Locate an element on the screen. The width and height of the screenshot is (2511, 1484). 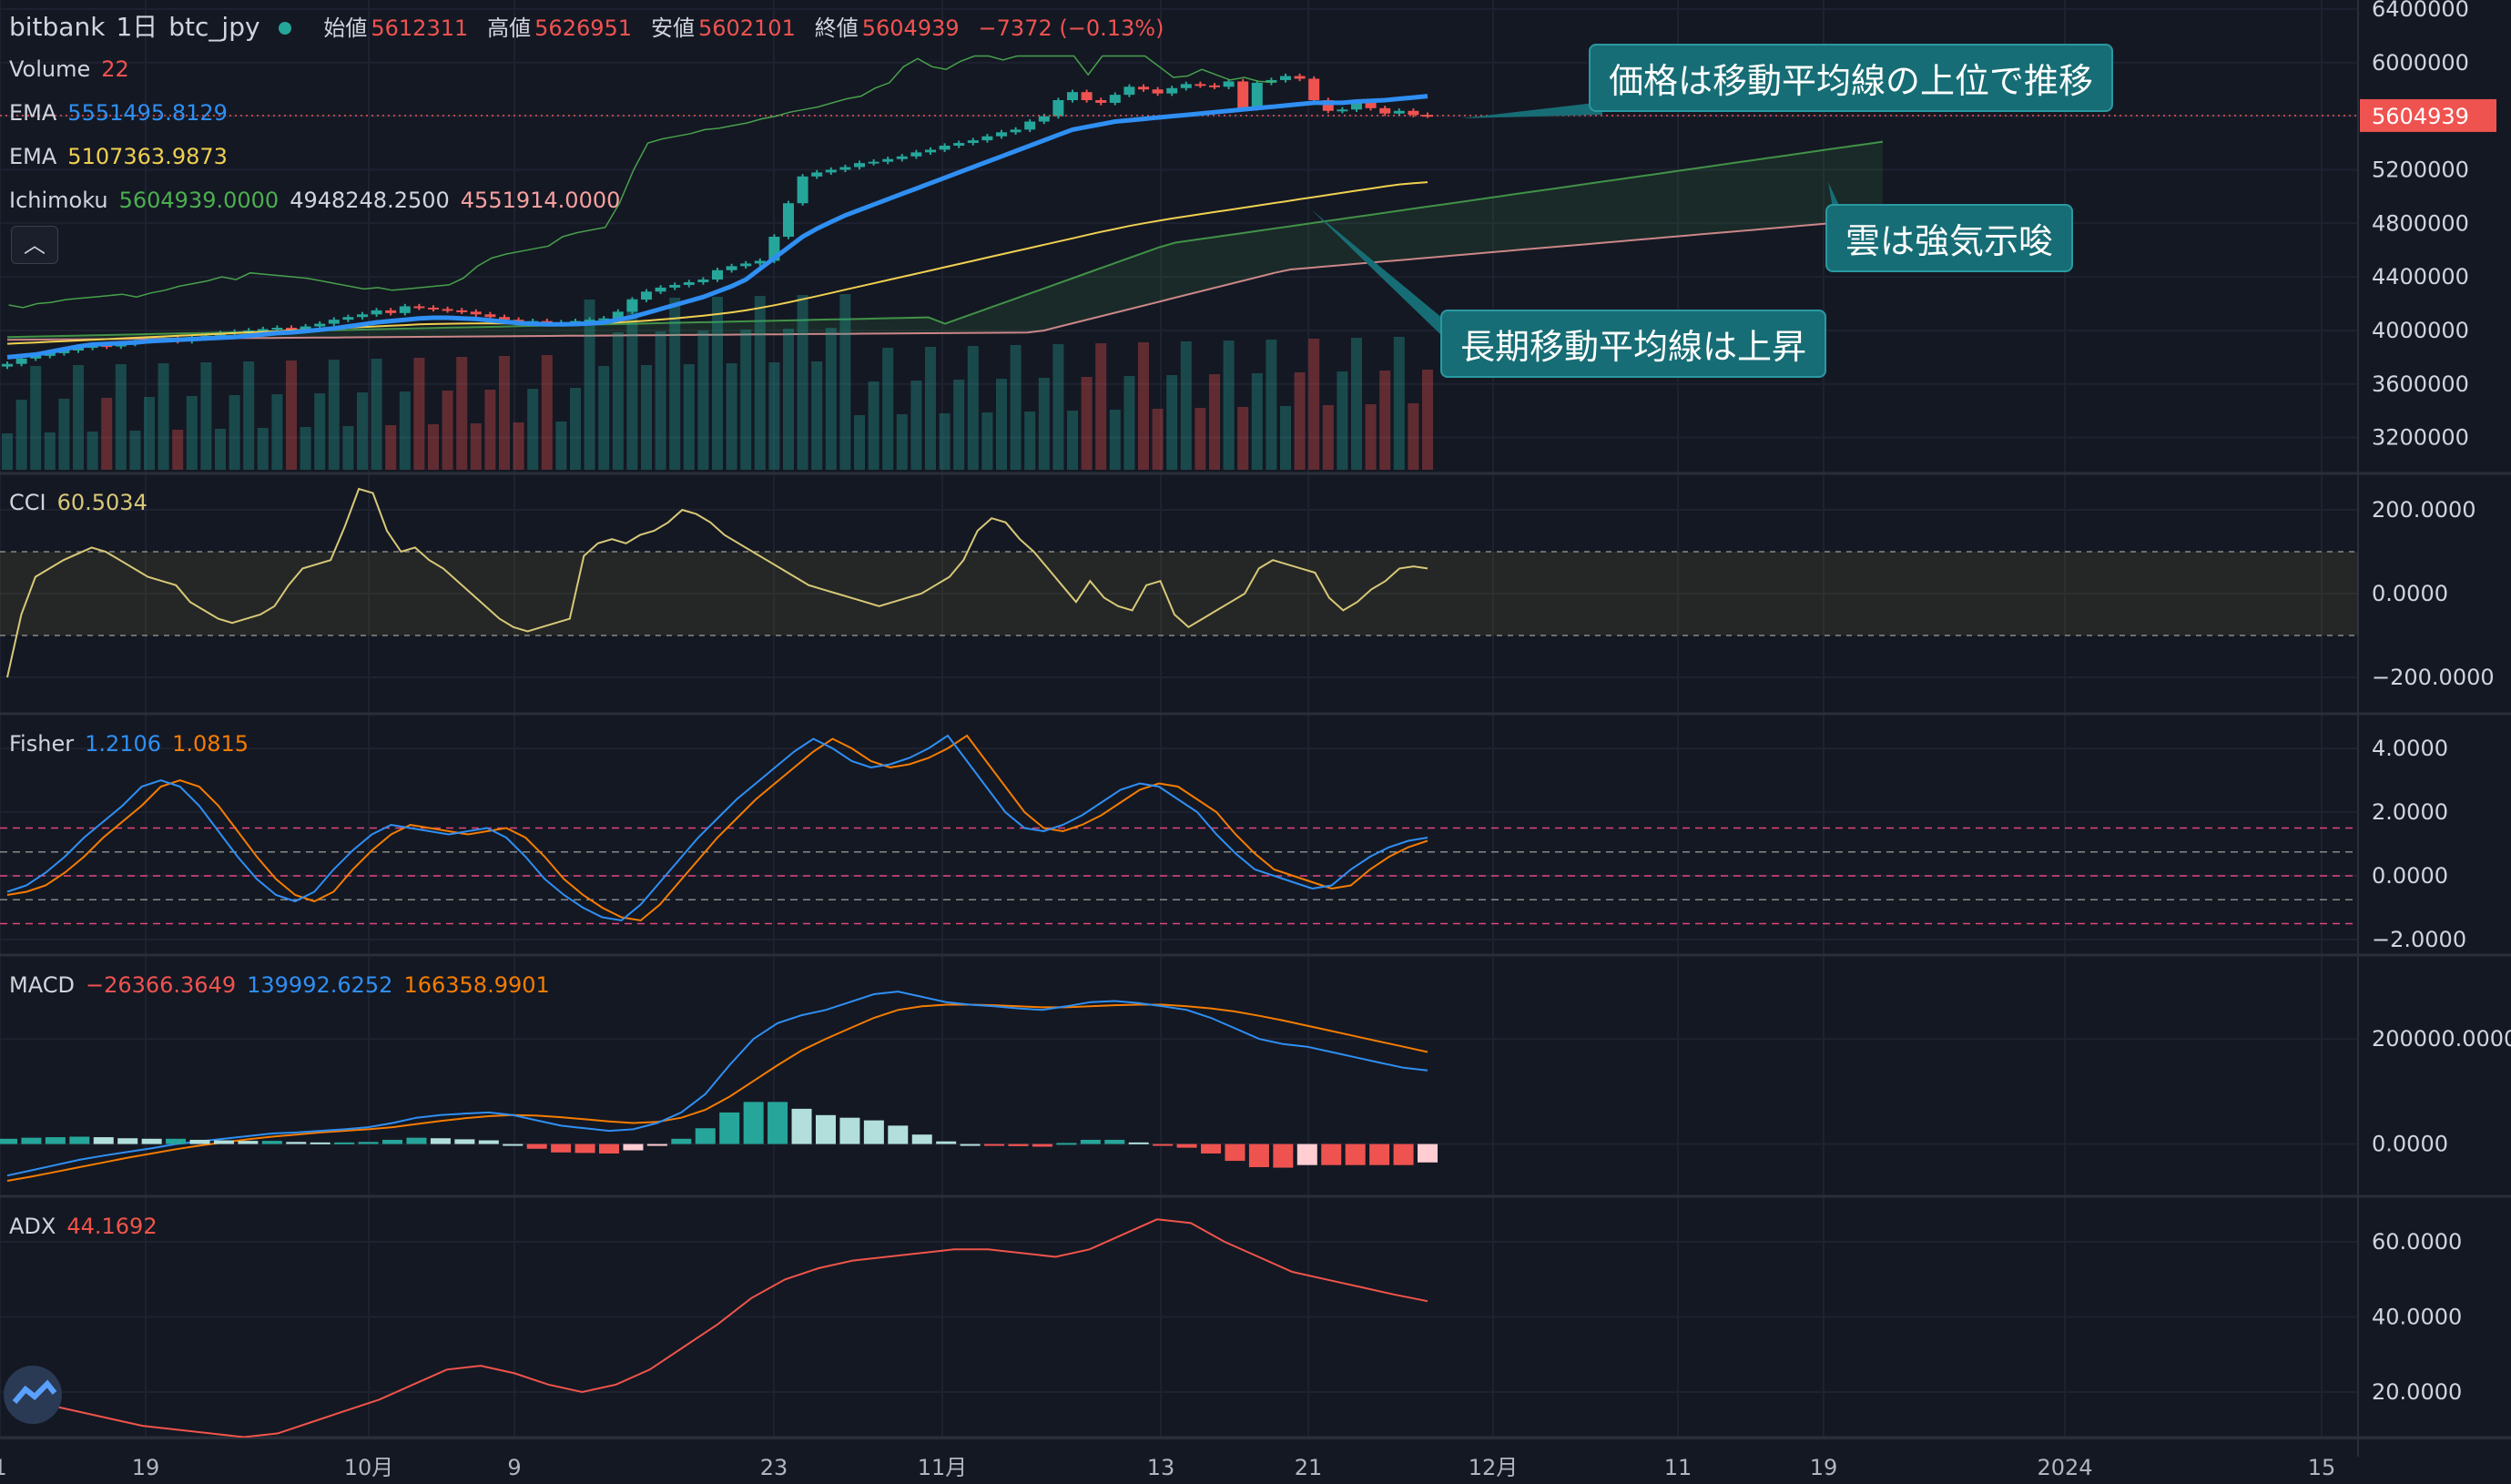
adx-label: ADX is located at coordinates (32, 1226).